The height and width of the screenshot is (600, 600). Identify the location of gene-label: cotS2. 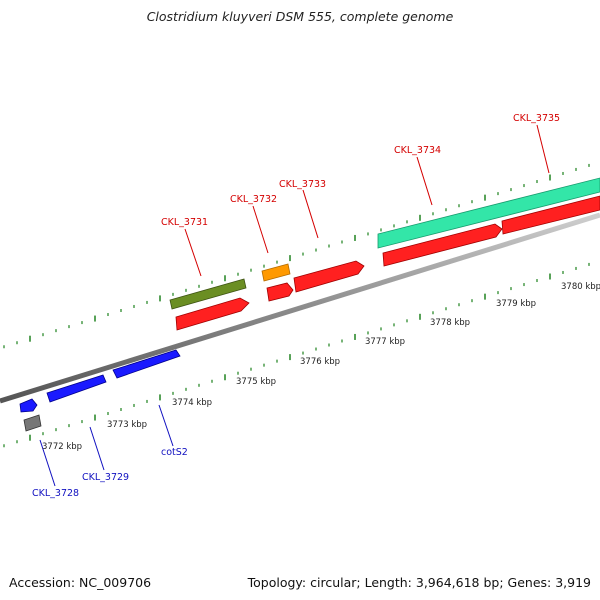
(174, 452).